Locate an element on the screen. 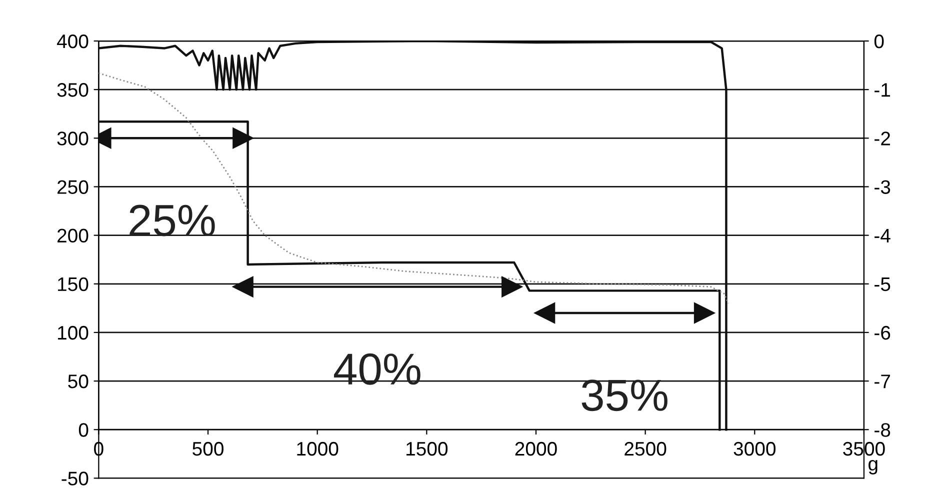  x-tick-label: 500 is located at coordinates (208, 449).